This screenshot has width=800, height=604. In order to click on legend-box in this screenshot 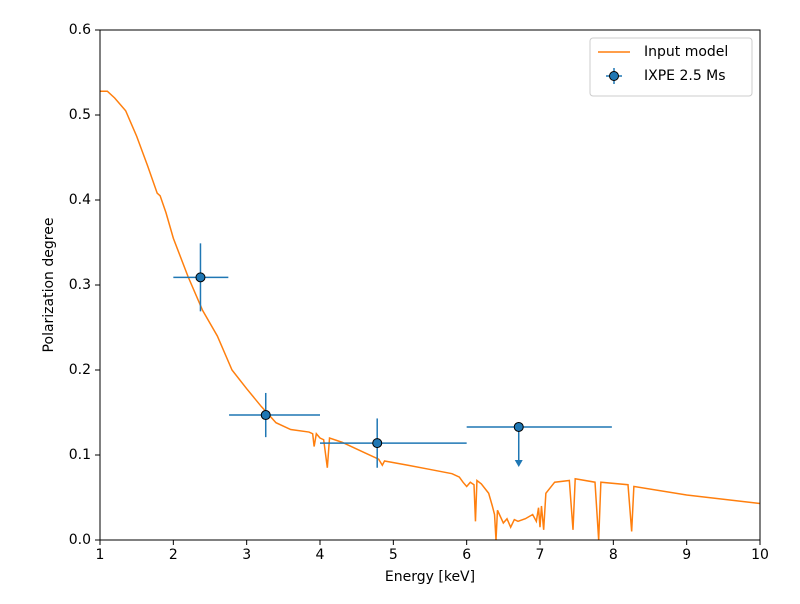, I will do `click(671, 67)`.